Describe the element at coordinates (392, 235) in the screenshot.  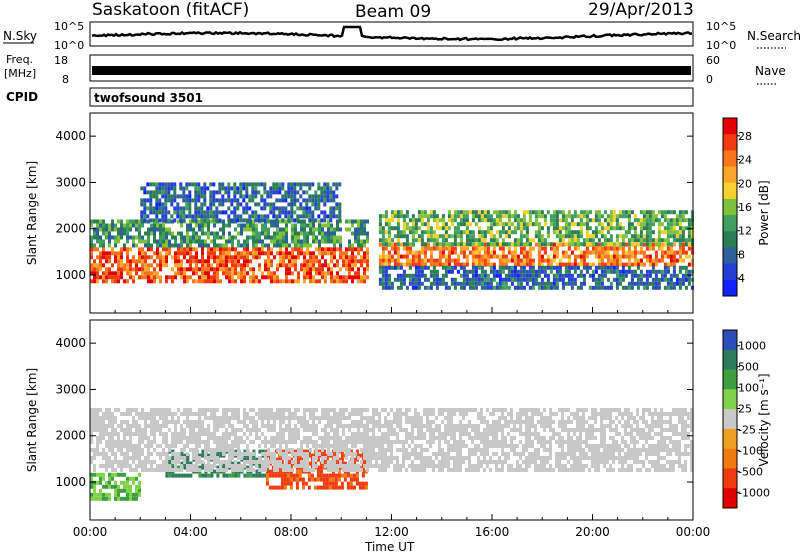
I see `power-heatmap` at that location.